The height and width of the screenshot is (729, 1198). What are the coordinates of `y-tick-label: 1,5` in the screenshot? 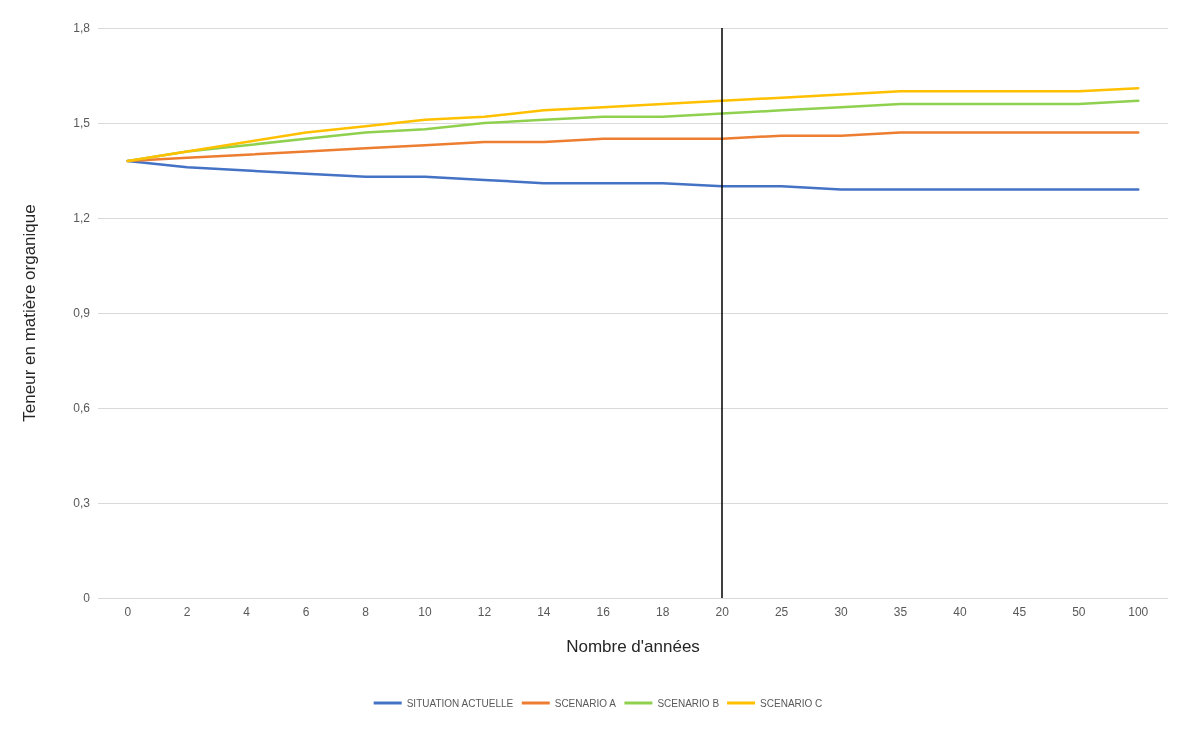 It's located at (82, 123).